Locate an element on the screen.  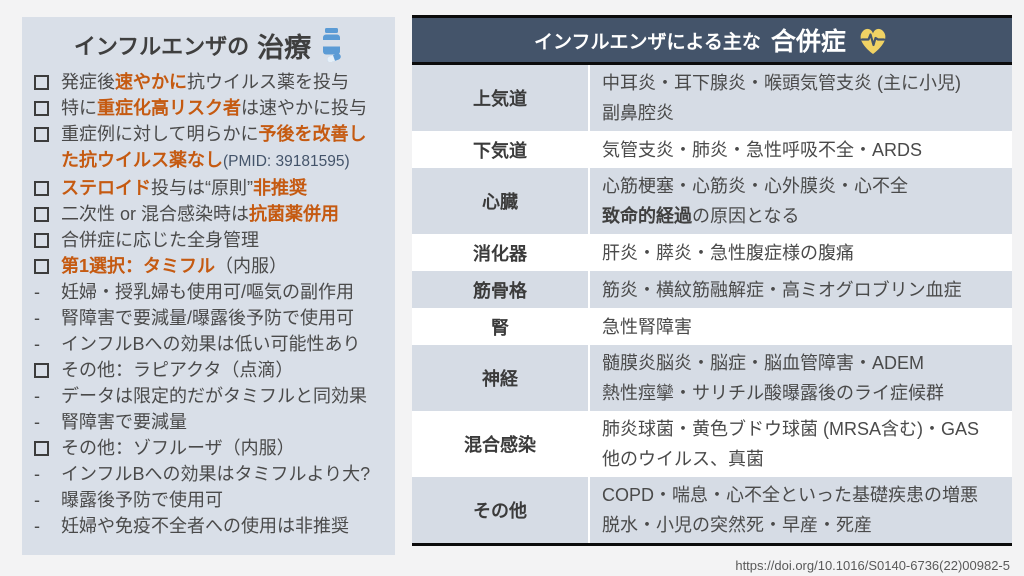
table-row: 筋骨格 筋炎・横紋筋融解症・高ミオグロブリン血症 is located at coordinates (712, 289).